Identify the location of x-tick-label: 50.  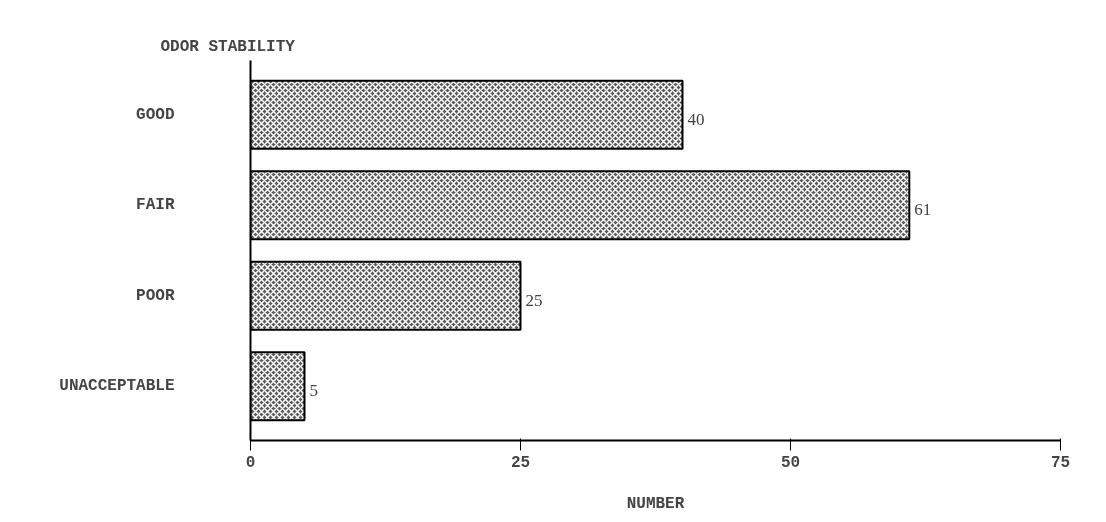
(790, 462).